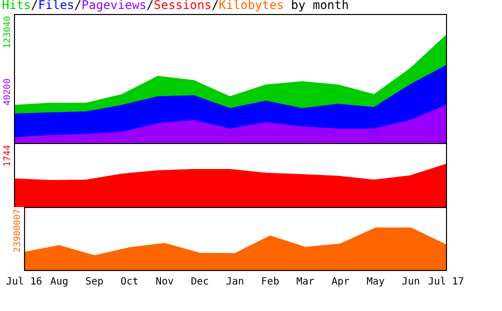  What do you see at coordinates (7, 92) in the screenshot?
I see `text: 40200` at bounding box center [7, 92].